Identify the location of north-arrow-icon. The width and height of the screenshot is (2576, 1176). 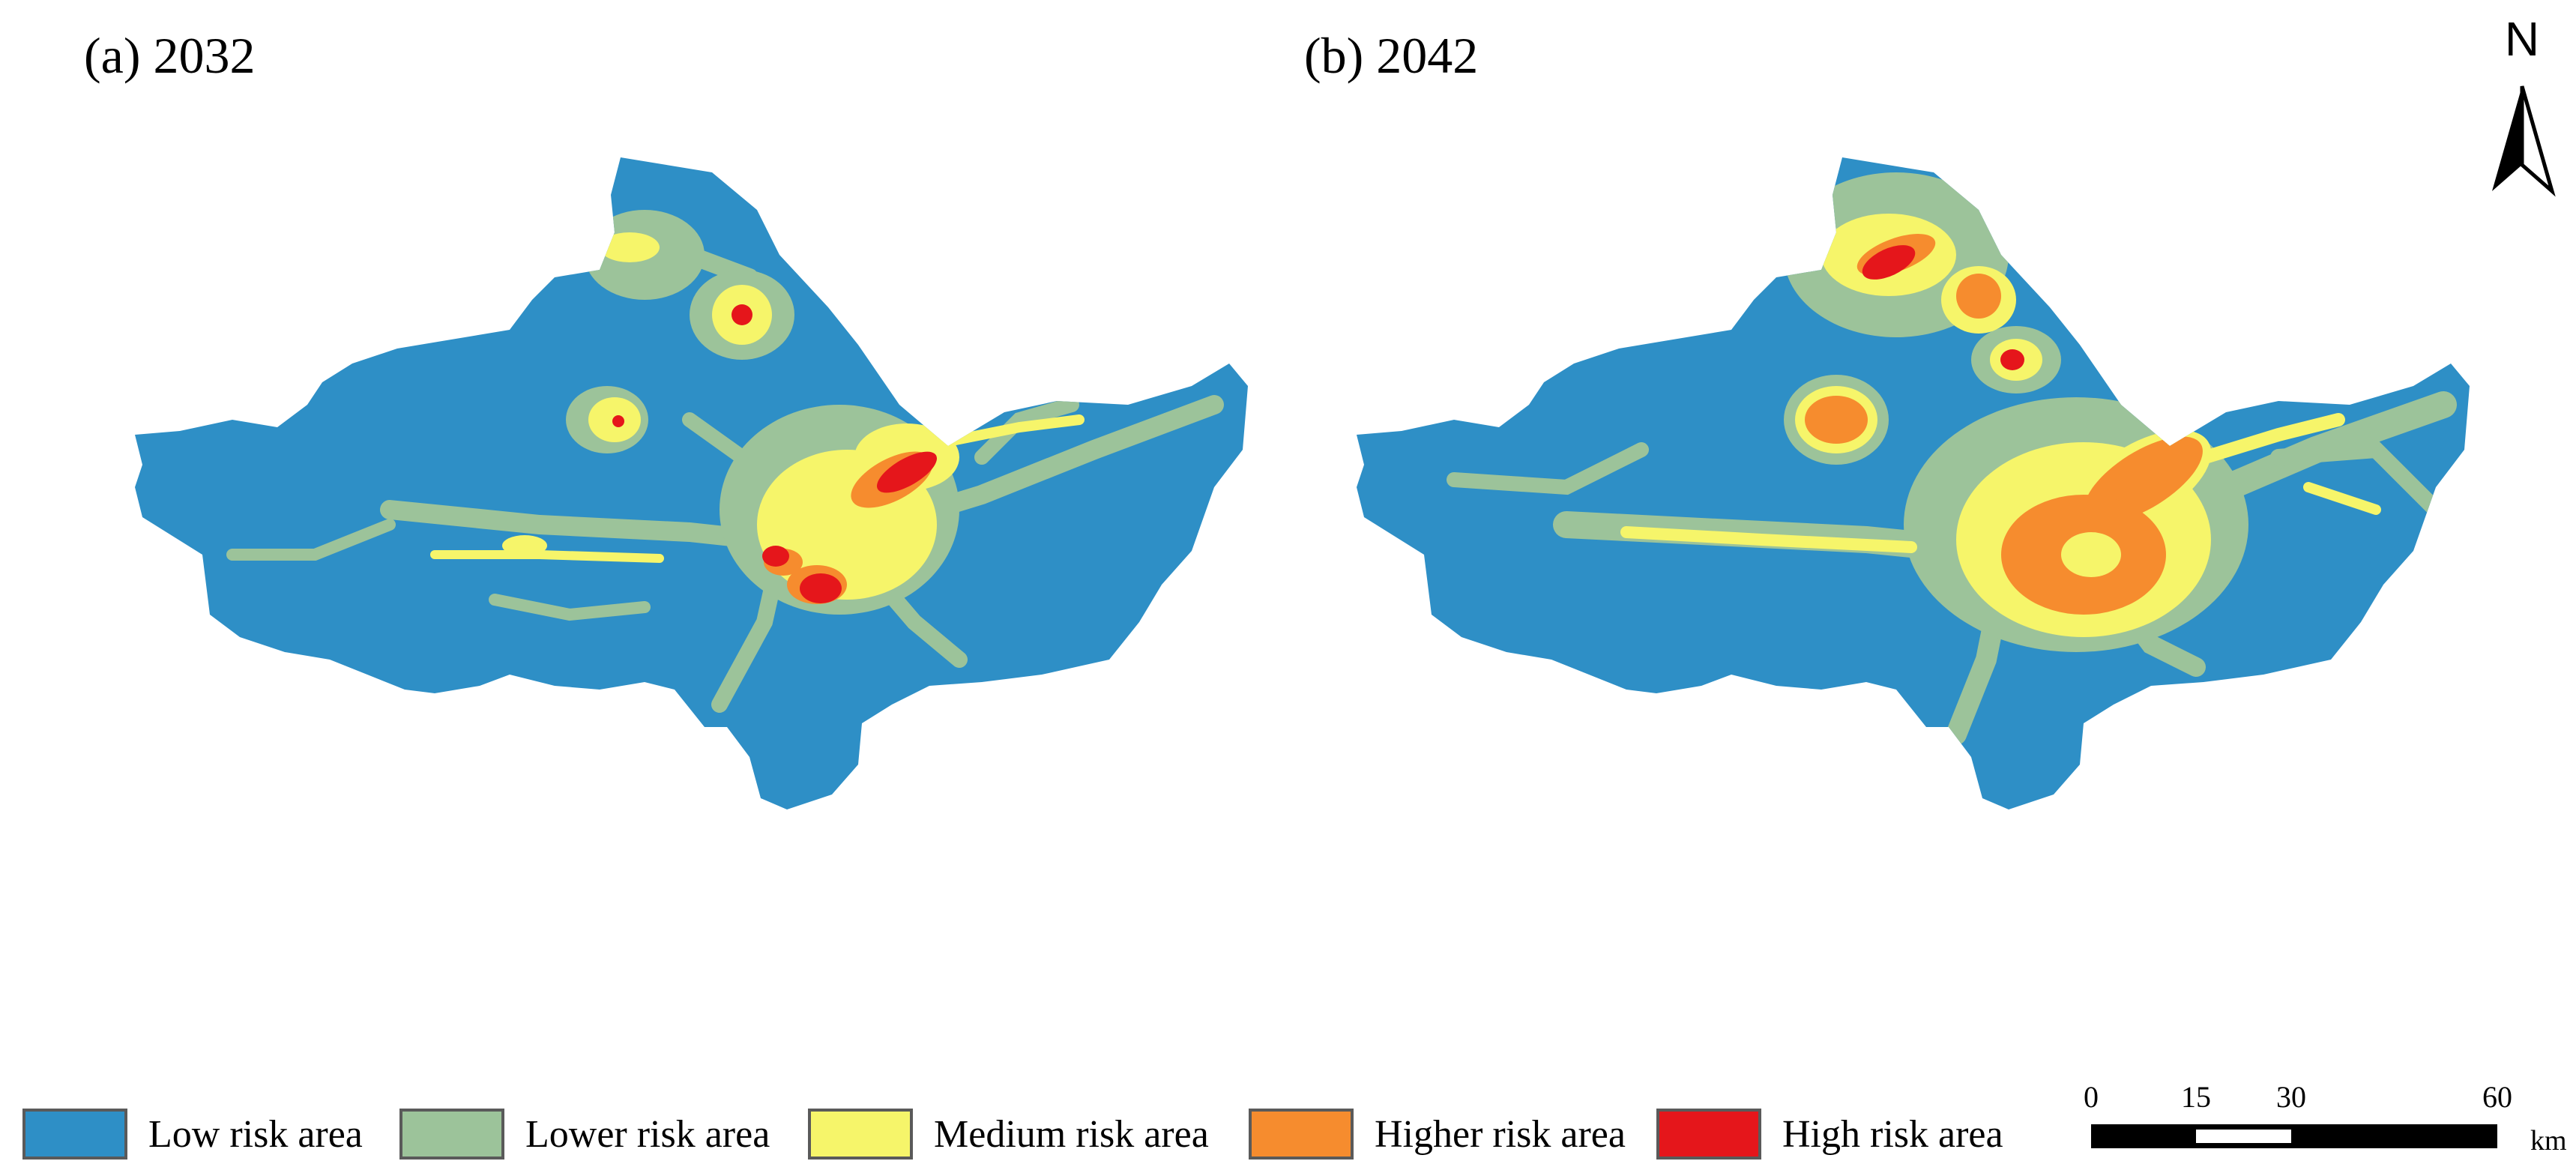
(2524, 141).